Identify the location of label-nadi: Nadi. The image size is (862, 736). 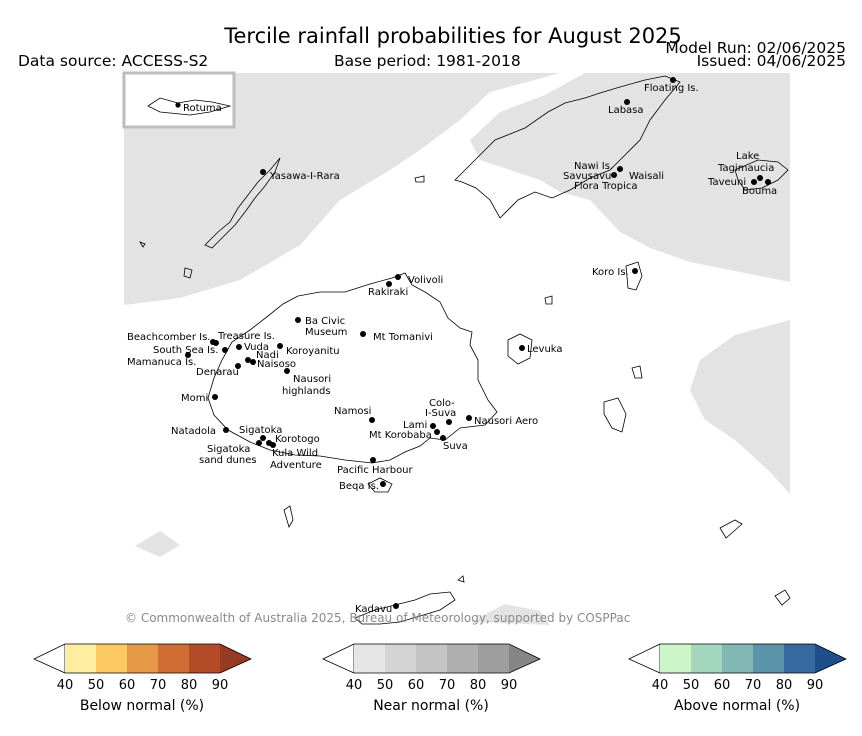
(267, 355).